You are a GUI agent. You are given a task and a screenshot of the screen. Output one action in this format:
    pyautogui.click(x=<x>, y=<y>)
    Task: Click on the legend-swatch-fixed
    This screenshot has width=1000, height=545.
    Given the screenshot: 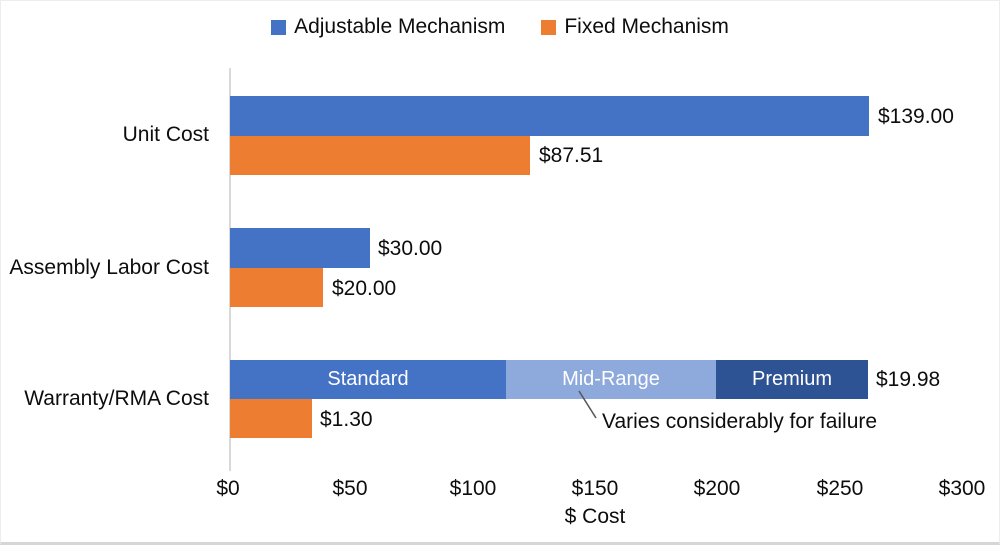 What is the action you would take?
    pyautogui.click(x=549, y=27)
    